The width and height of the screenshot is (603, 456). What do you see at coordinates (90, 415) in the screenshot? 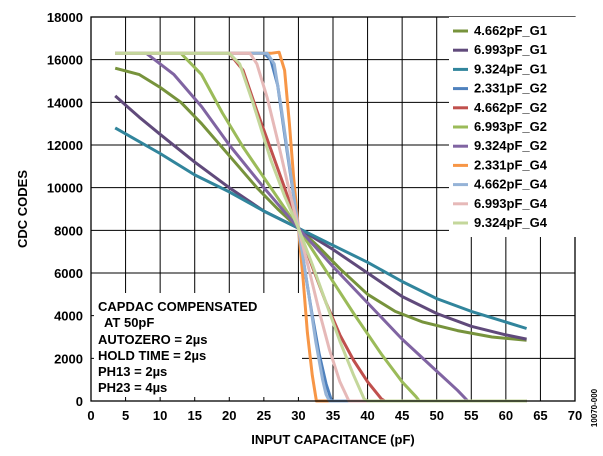
I see `x-tick-label: 0` at bounding box center [90, 415].